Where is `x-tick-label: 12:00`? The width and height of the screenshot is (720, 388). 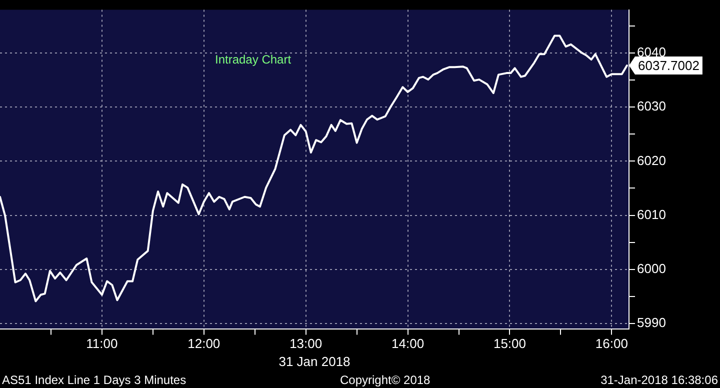 x-tick-label: 12:00 is located at coordinates (204, 344).